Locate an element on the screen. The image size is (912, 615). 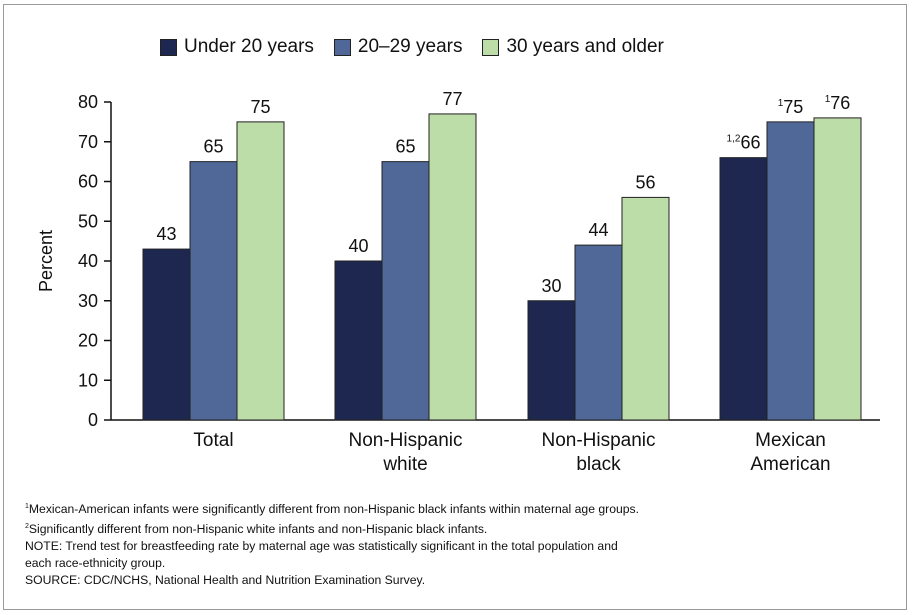
legend-item-30-older: 30 years and older is located at coordinates (573, 47).